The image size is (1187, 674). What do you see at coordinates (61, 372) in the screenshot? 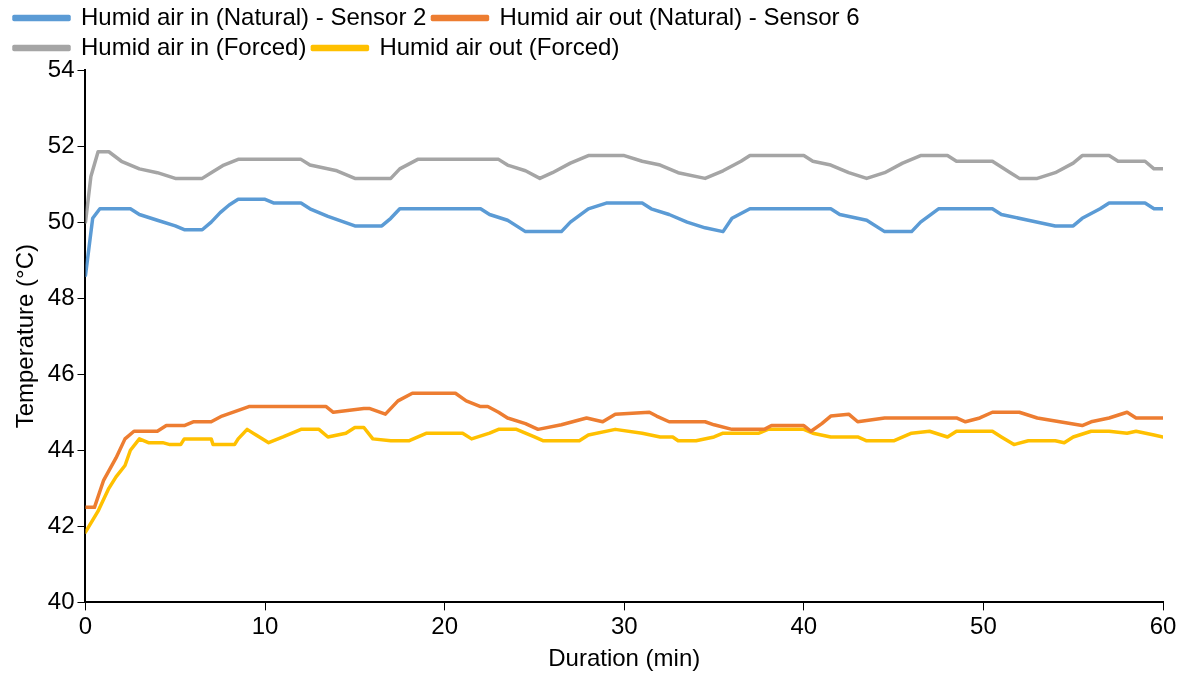
I see `y-tick-label: 46` at bounding box center [61, 372].